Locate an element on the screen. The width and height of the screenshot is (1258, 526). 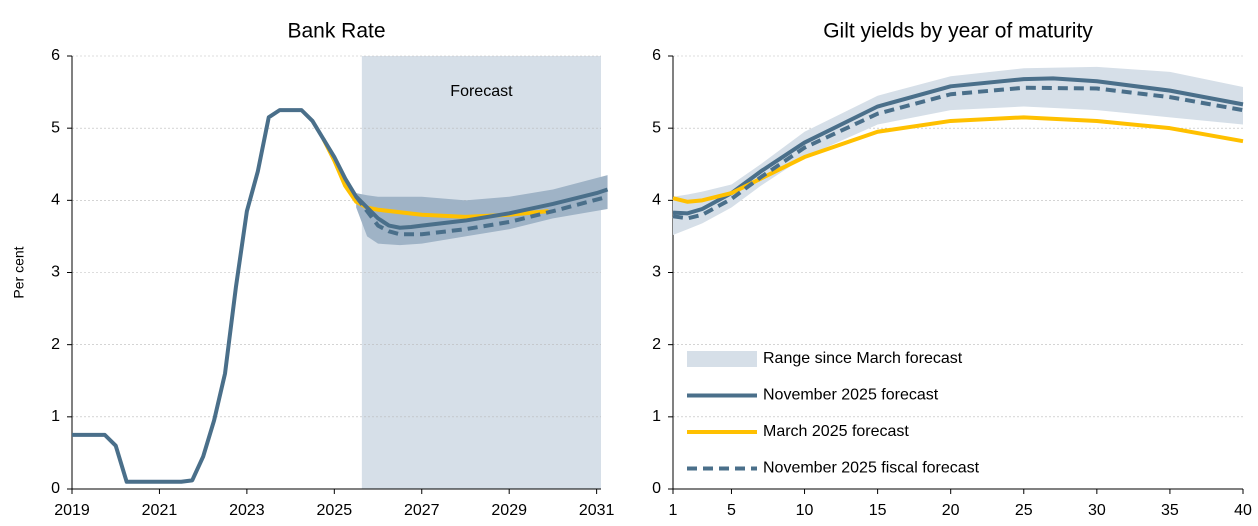
shade-label: Forecast is located at coordinates (481, 91).